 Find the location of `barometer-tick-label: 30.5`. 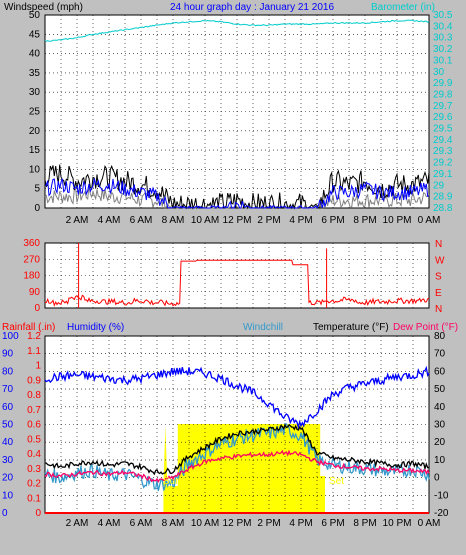

barometer-tick-label: 30.5 is located at coordinates (443, 15).